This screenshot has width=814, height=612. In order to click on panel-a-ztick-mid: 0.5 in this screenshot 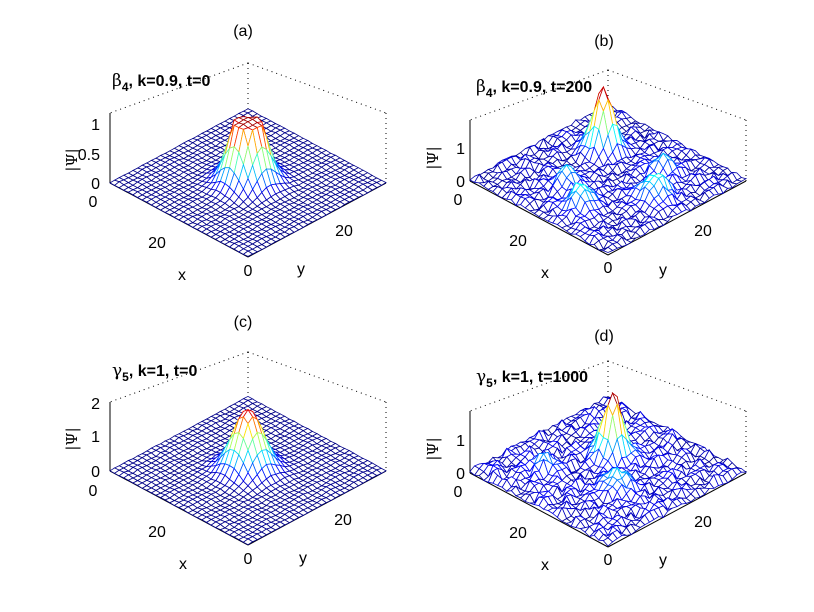, I will do `click(89, 155)`.